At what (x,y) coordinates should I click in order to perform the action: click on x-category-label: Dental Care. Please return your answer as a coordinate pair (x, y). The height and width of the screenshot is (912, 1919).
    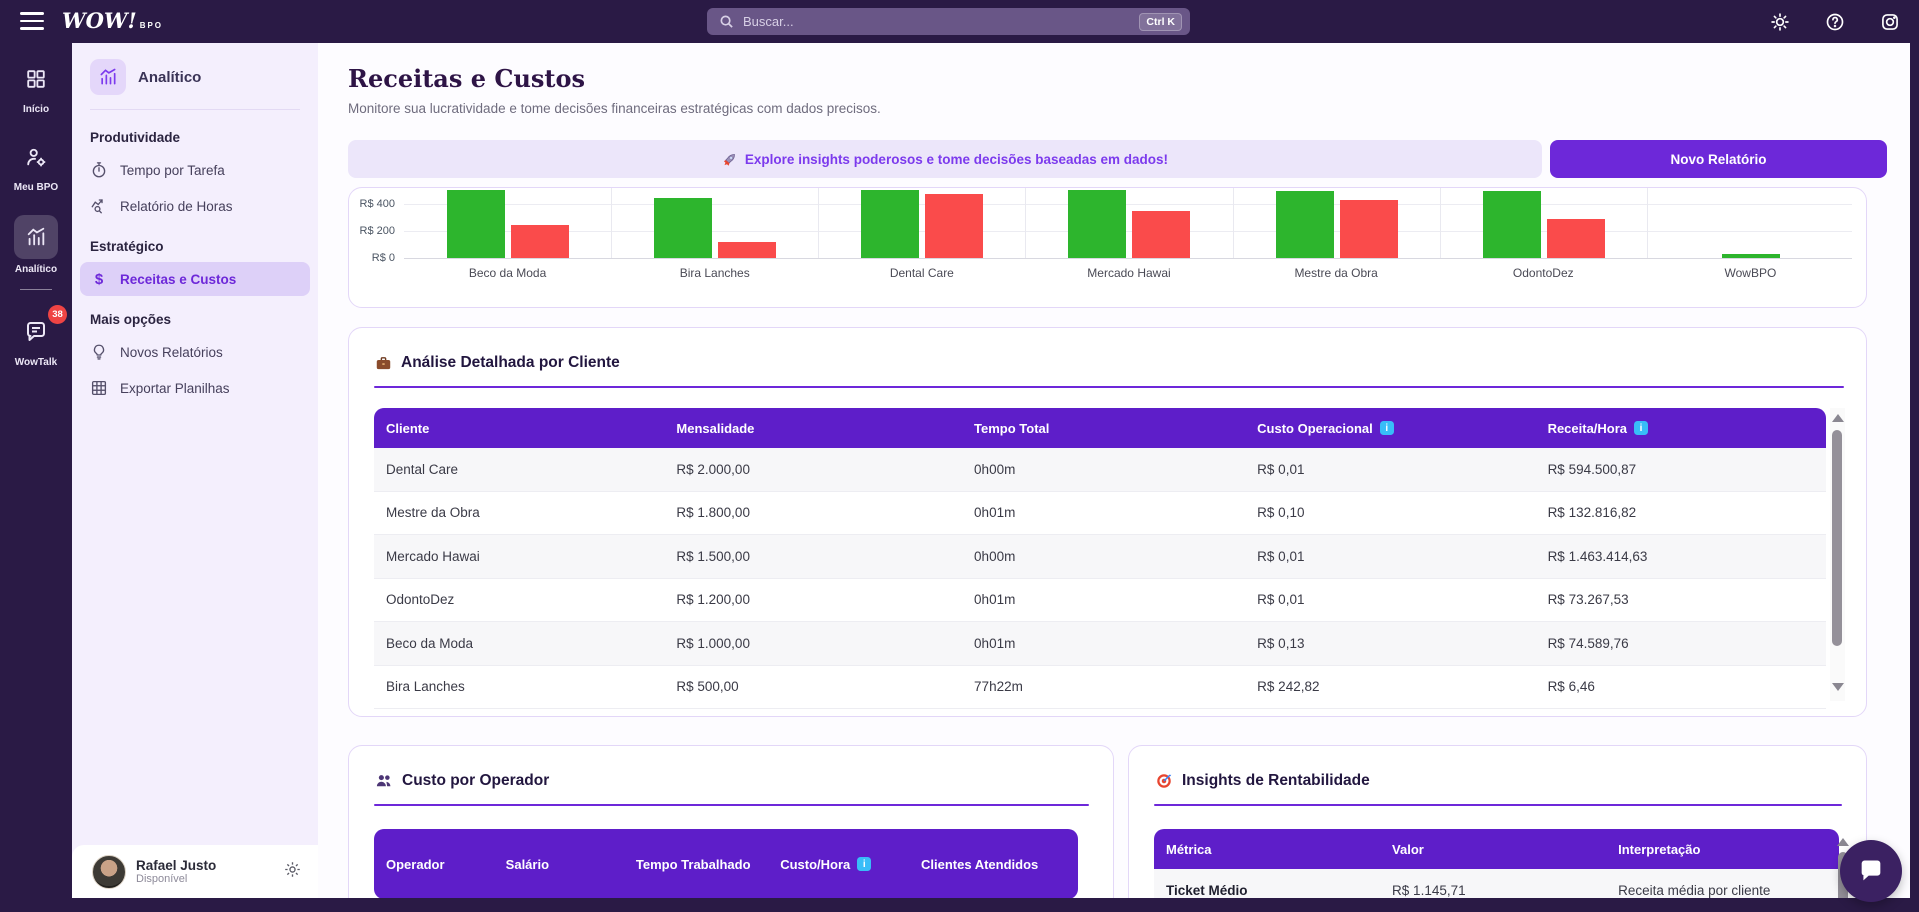
    Looking at the image, I should click on (921, 273).